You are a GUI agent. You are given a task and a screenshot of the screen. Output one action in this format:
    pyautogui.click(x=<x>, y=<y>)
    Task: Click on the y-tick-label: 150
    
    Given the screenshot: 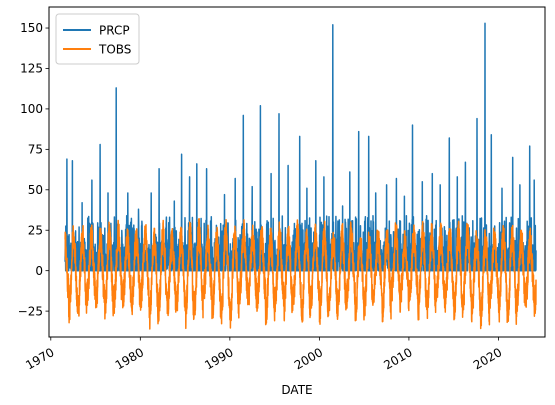 What is the action you would take?
    pyautogui.click(x=31, y=28)
    